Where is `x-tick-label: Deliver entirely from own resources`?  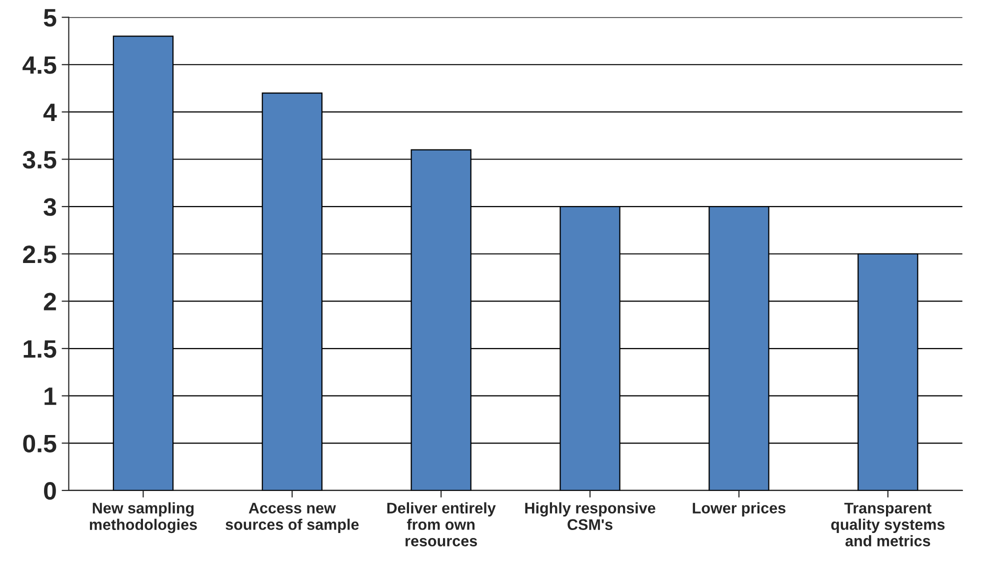 x-tick-label: Deliver entirely from own resources is located at coordinates (441, 524).